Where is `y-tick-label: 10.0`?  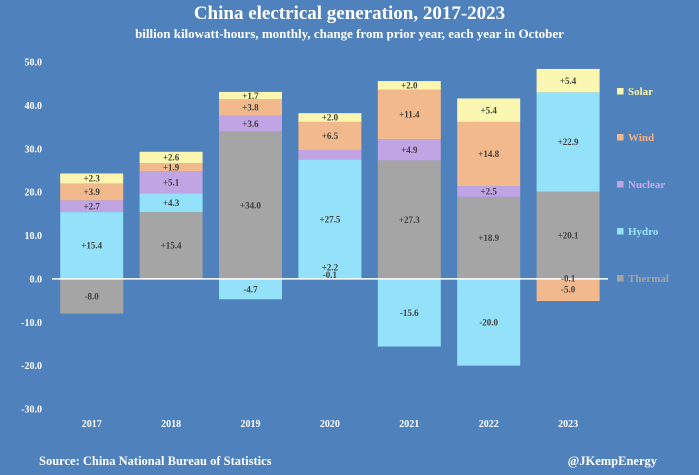
y-tick-label: 10.0 is located at coordinates (34, 236).